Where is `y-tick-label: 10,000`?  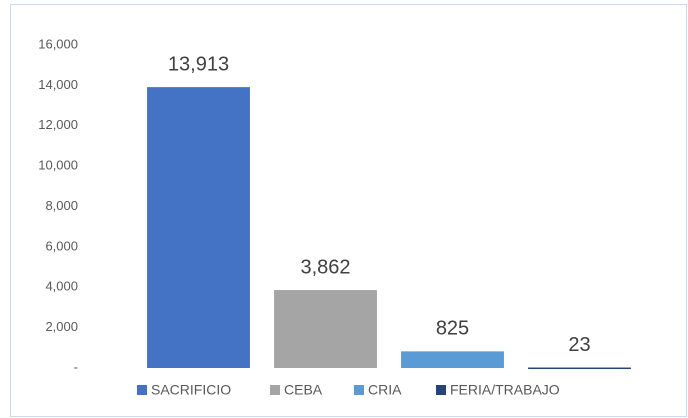 y-tick-label: 10,000 is located at coordinates (58, 165).